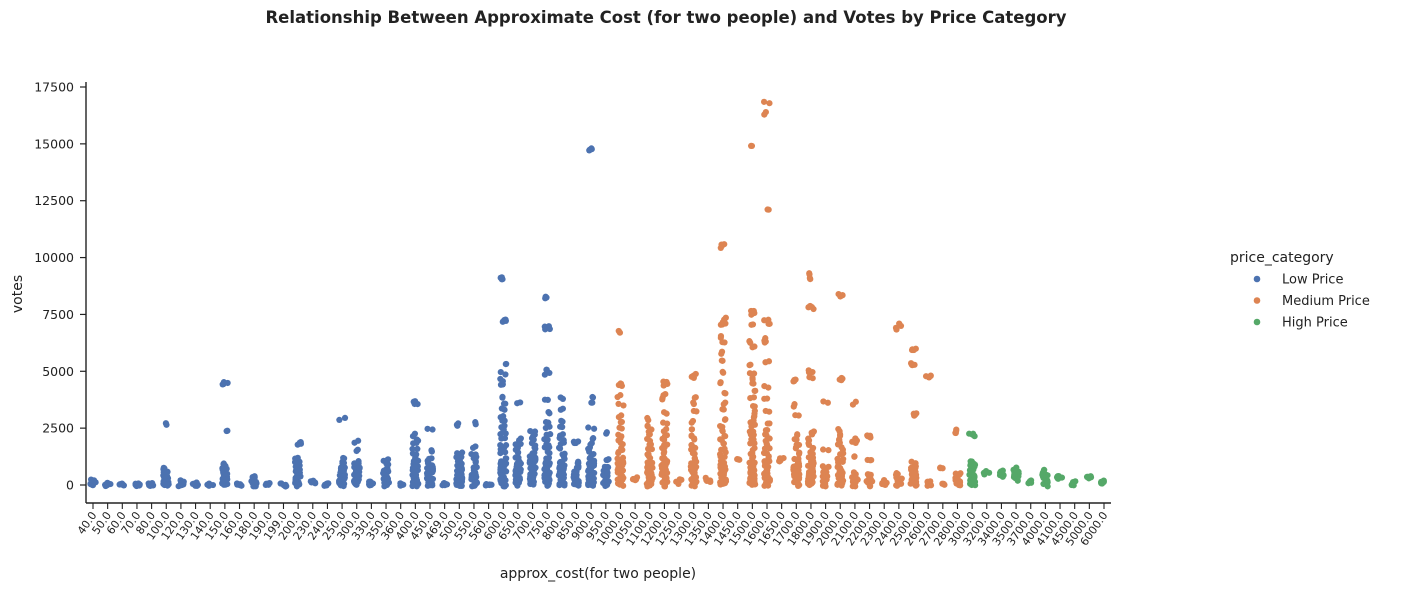 The height and width of the screenshot is (590, 1410). What do you see at coordinates (54, 143) in the screenshot?
I see `y-tick-label: 15000` at bounding box center [54, 143].